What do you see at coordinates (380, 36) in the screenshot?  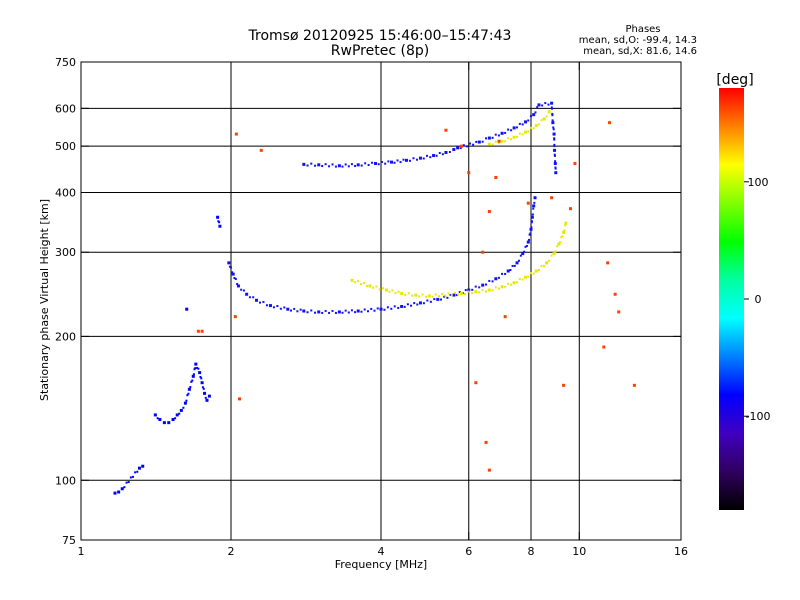 I see `chart-title: Tromsø 20120925 15:46:00–15:47:43` at bounding box center [380, 36].